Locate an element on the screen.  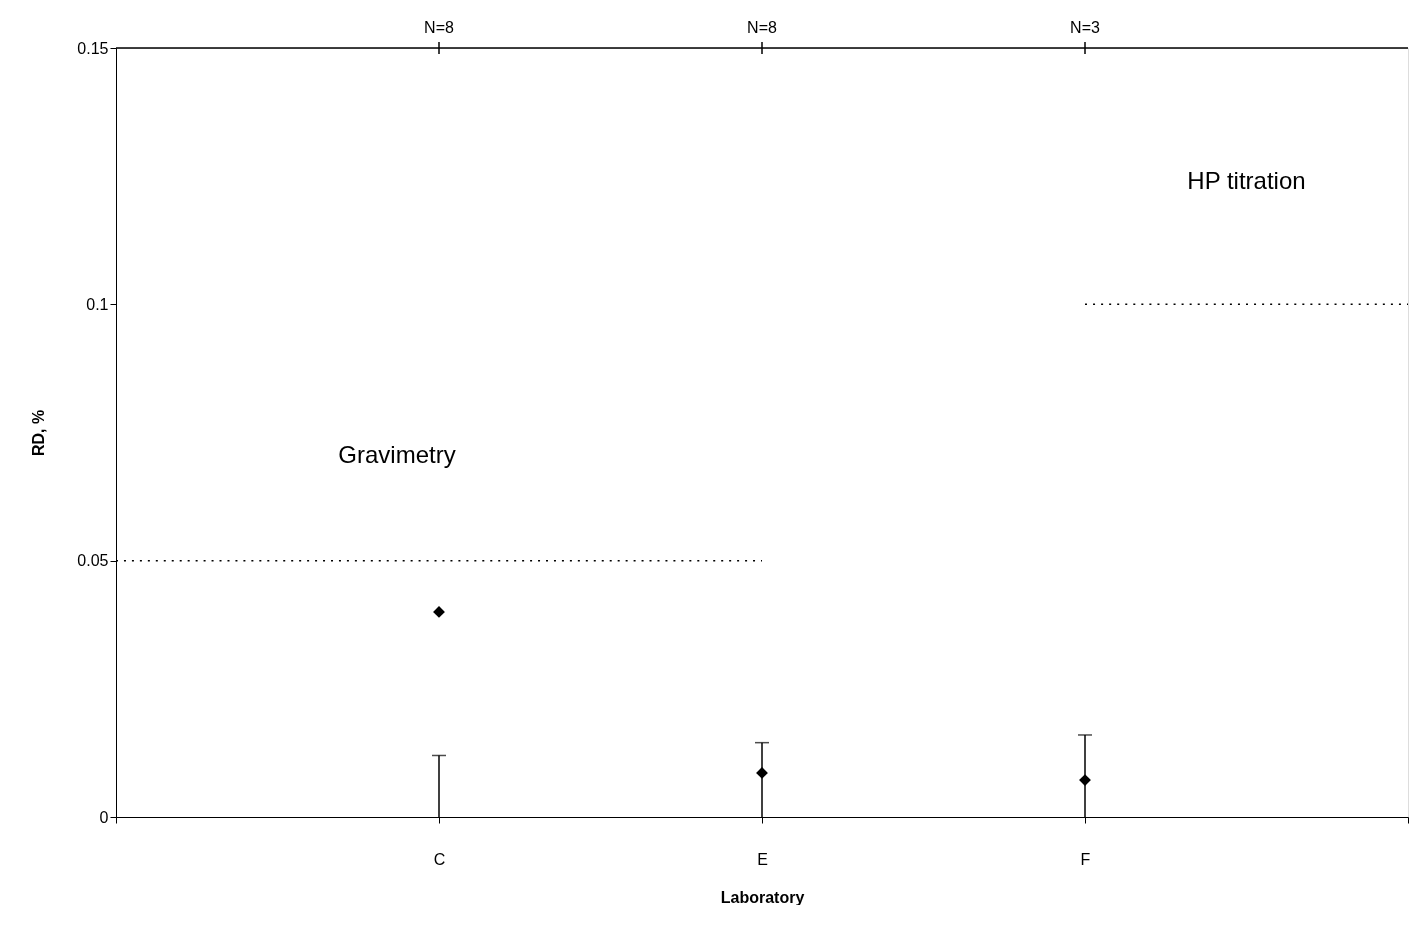
y-tick-label: 0.05 is located at coordinates (93, 561).